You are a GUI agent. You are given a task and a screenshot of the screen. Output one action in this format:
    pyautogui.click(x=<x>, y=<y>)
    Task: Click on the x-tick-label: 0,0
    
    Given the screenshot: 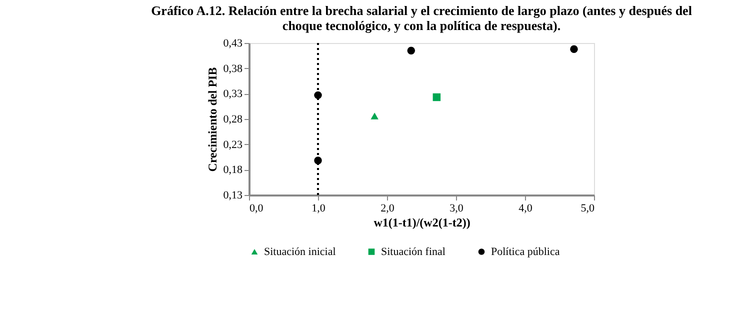 What is the action you would take?
    pyautogui.click(x=257, y=208)
    